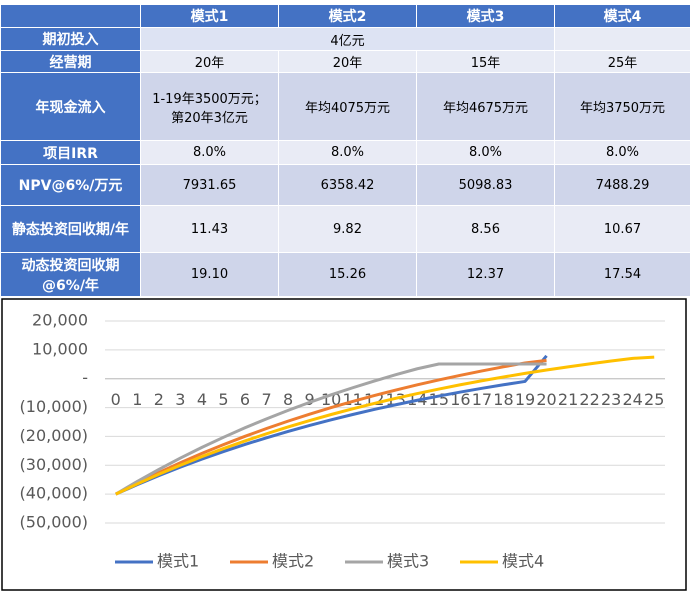 This screenshot has width=690, height=592. I want to click on table-cell: 15.26, so click(347, 274).